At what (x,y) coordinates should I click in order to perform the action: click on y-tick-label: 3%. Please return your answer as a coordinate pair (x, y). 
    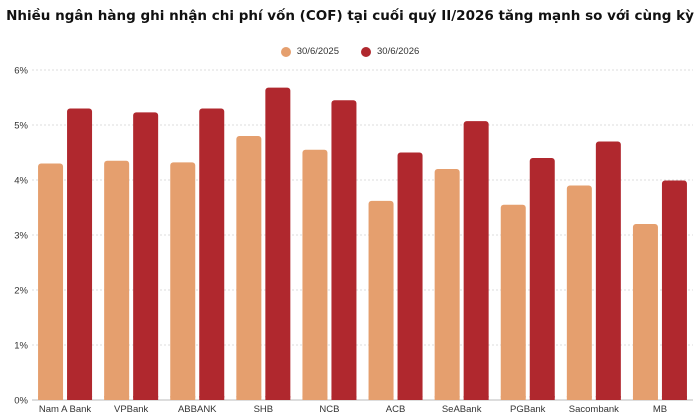
    Looking at the image, I should click on (21, 236).